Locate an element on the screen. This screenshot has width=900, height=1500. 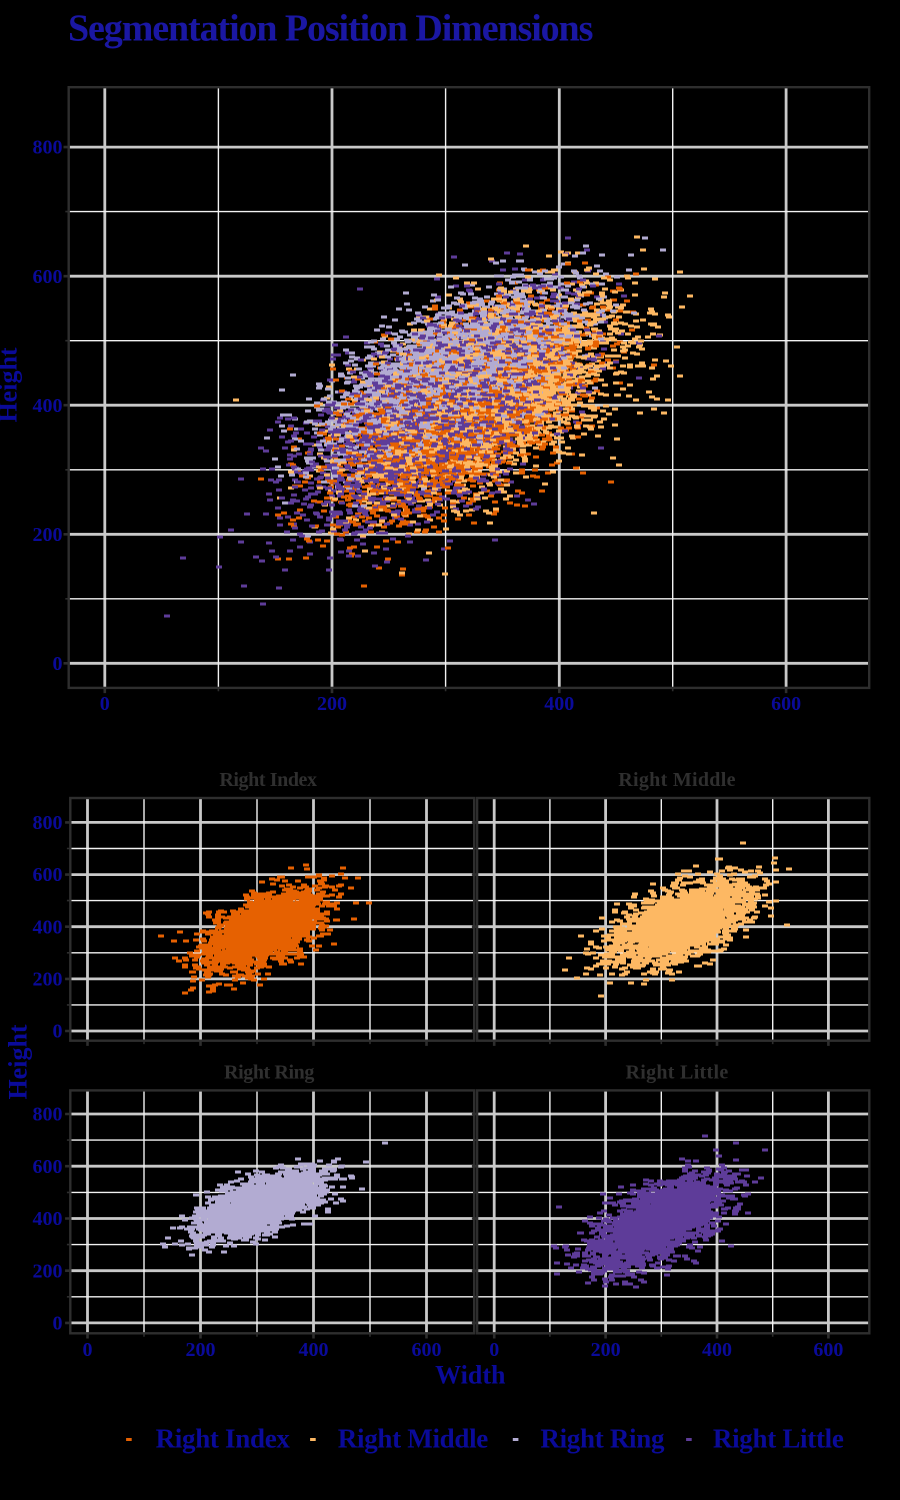
svg-text: Width is located at coordinates (470, 1374).